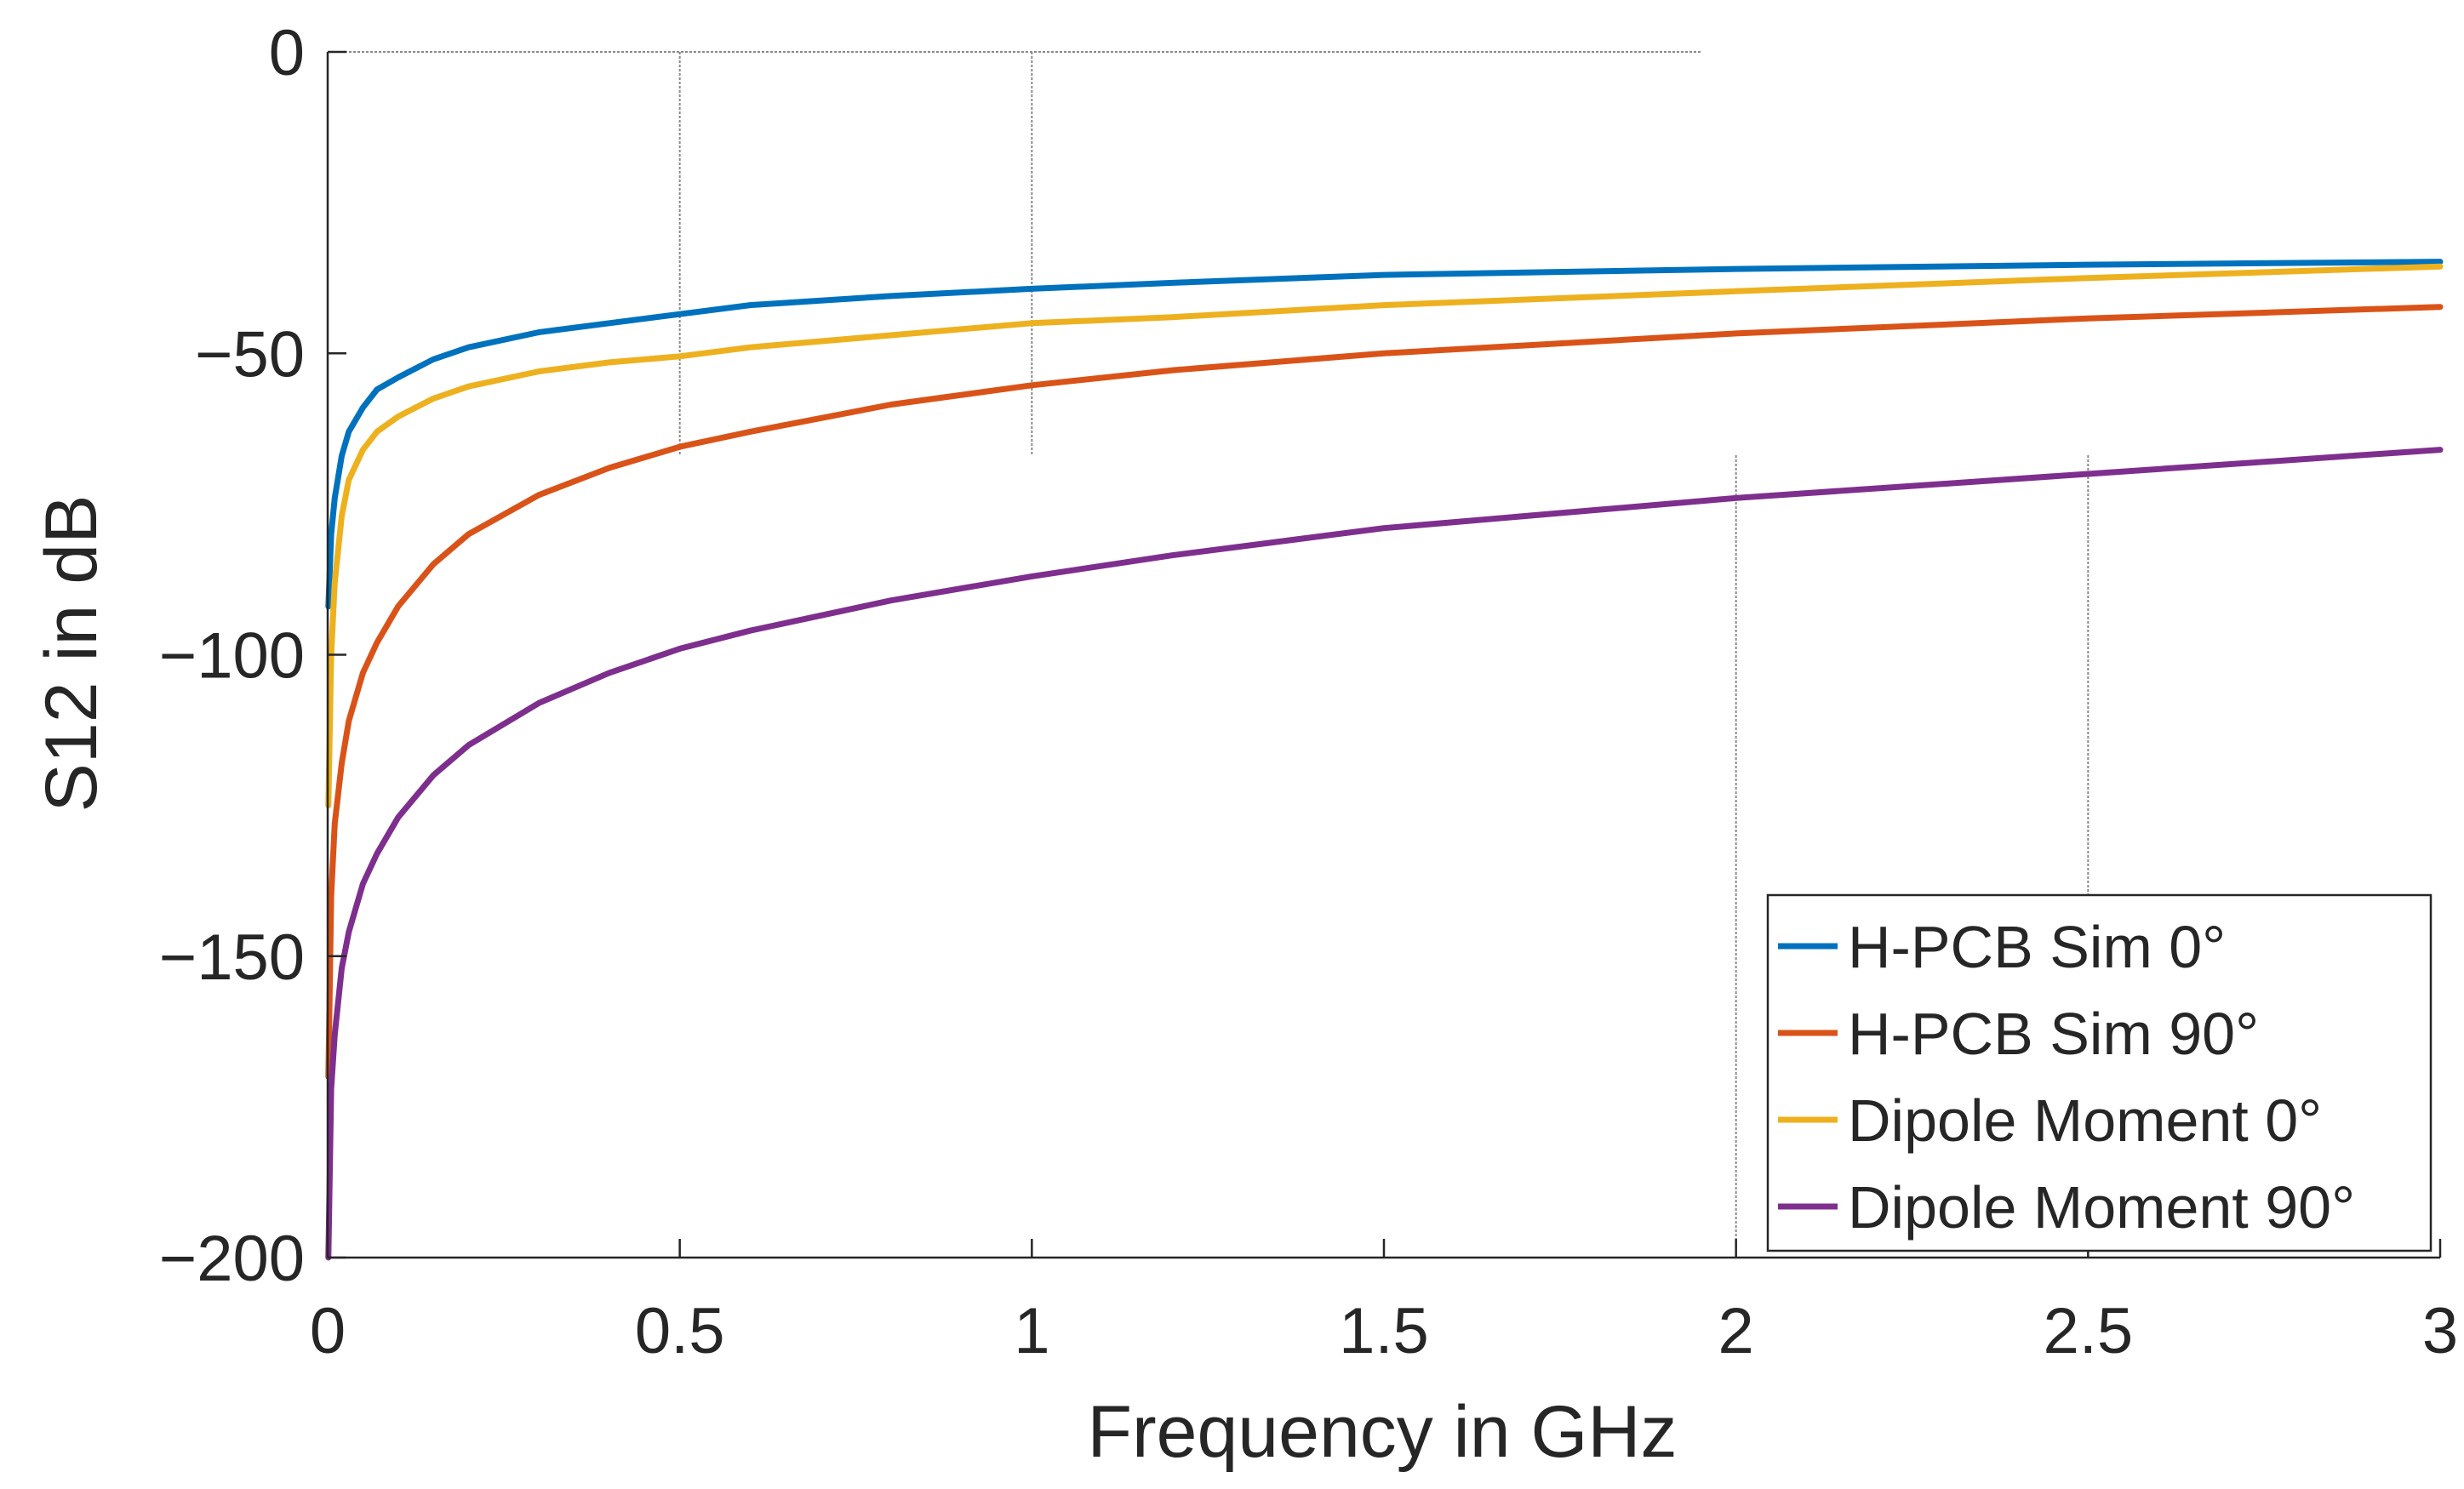 This screenshot has height=1489, width=2464. What do you see at coordinates (232, 656) in the screenshot?
I see `y-tick-label: −100` at bounding box center [232, 656].